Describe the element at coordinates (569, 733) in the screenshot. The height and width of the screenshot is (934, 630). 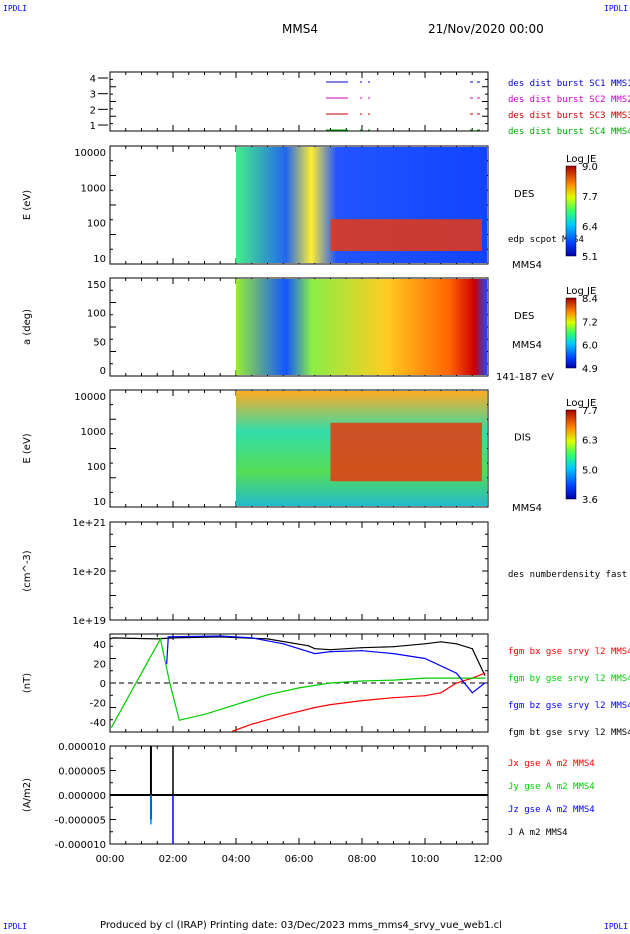
I see `bfield-legend-entry: fgm bt gse srvy l2 MMS4` at that location.